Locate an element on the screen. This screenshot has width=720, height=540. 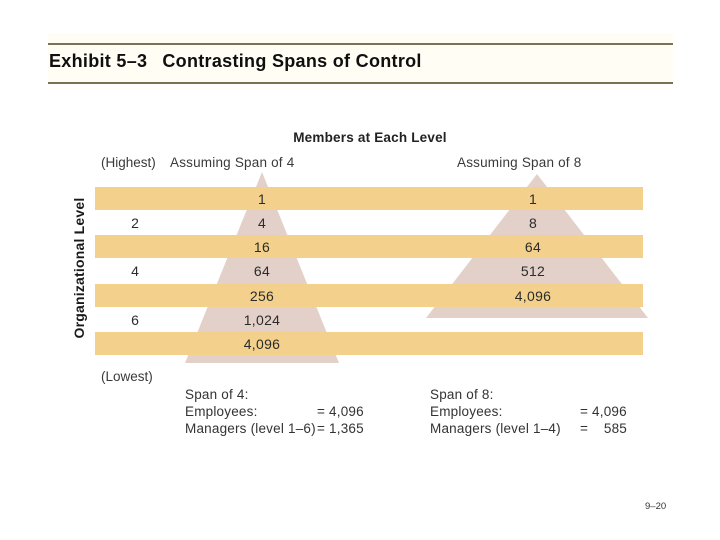
span4-employees-line: Employees: = 4,096 is located at coordinates (295, 411).